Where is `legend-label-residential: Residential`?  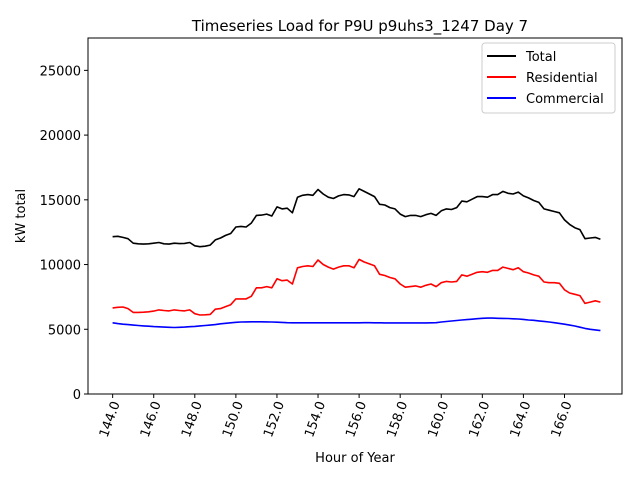
legend-label-residential: Residential is located at coordinates (562, 78).